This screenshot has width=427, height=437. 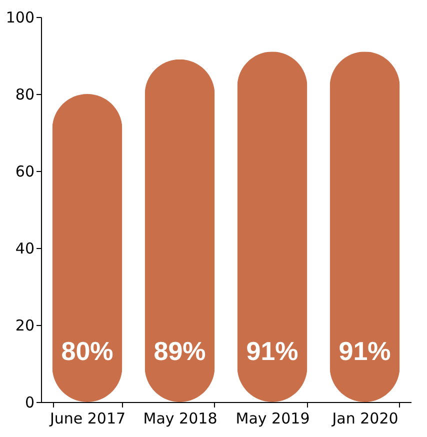 What do you see at coordinates (180, 419) in the screenshot?
I see `x-tick-label: May 2018` at bounding box center [180, 419].